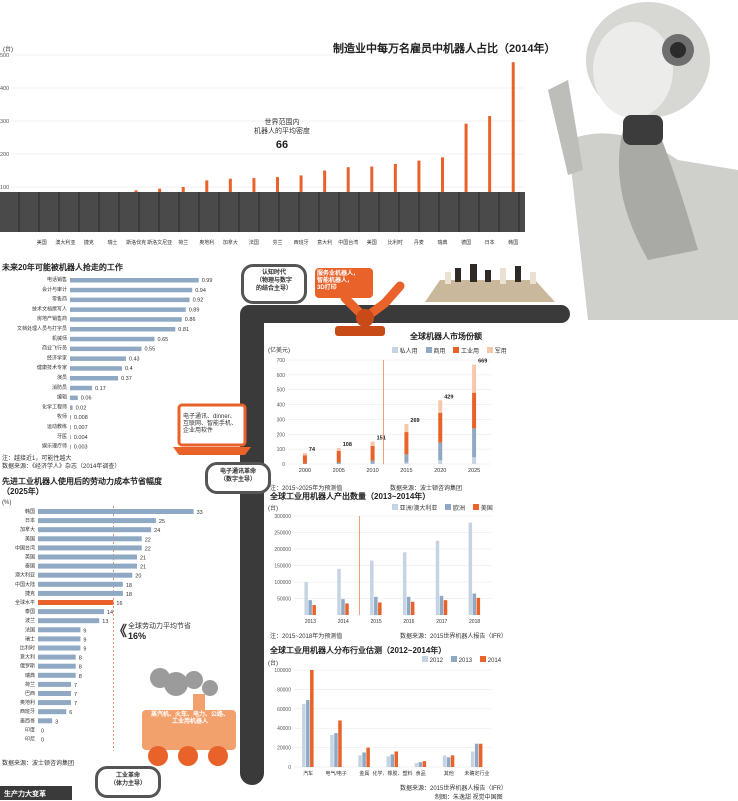 Image resolution: width=738 pixels, height=801 pixels. I want to click on category-label: 机械师, so click(59, 338).